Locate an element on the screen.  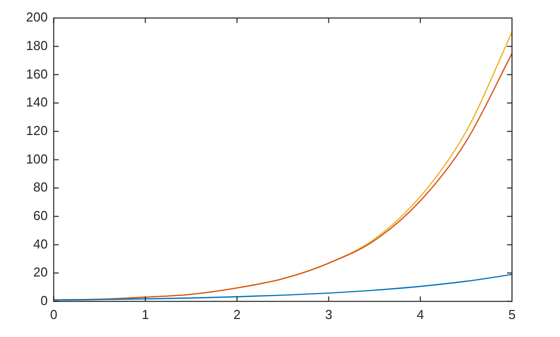
x-tick-label: 3 is located at coordinates (328, 314).